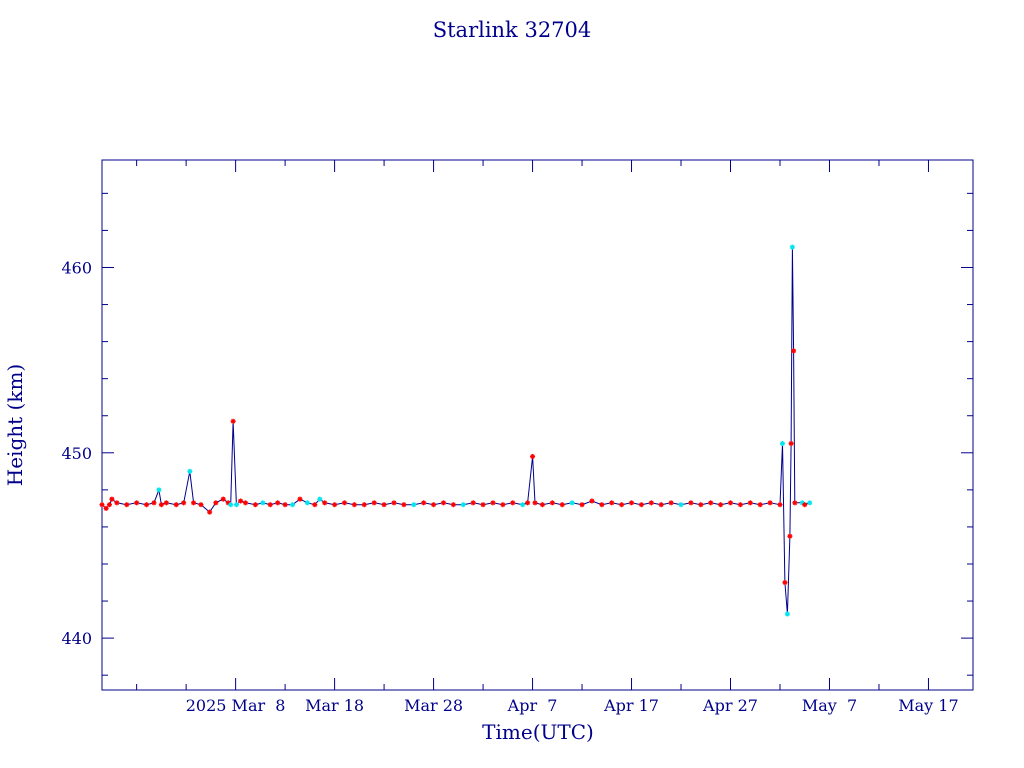 Image resolution: width=1024 pixels, height=768 pixels. I want to click on y-axis-label: Height (km), so click(15, 425).